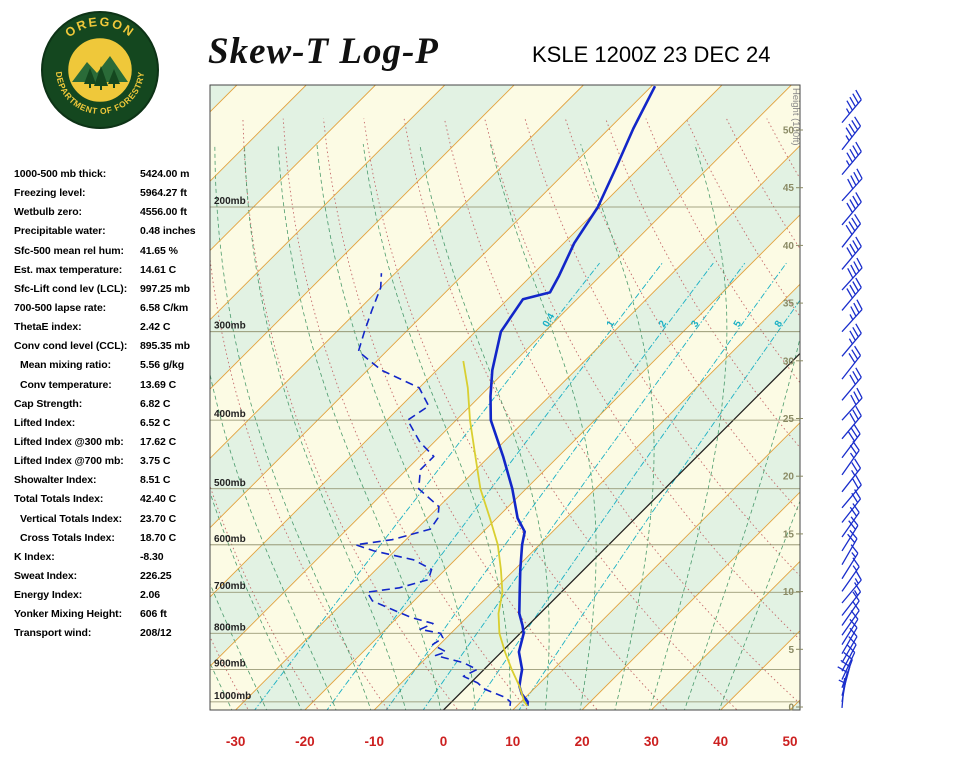  I want to click on index-row: Est. max temperature: 14.61 C, so click(114, 271).